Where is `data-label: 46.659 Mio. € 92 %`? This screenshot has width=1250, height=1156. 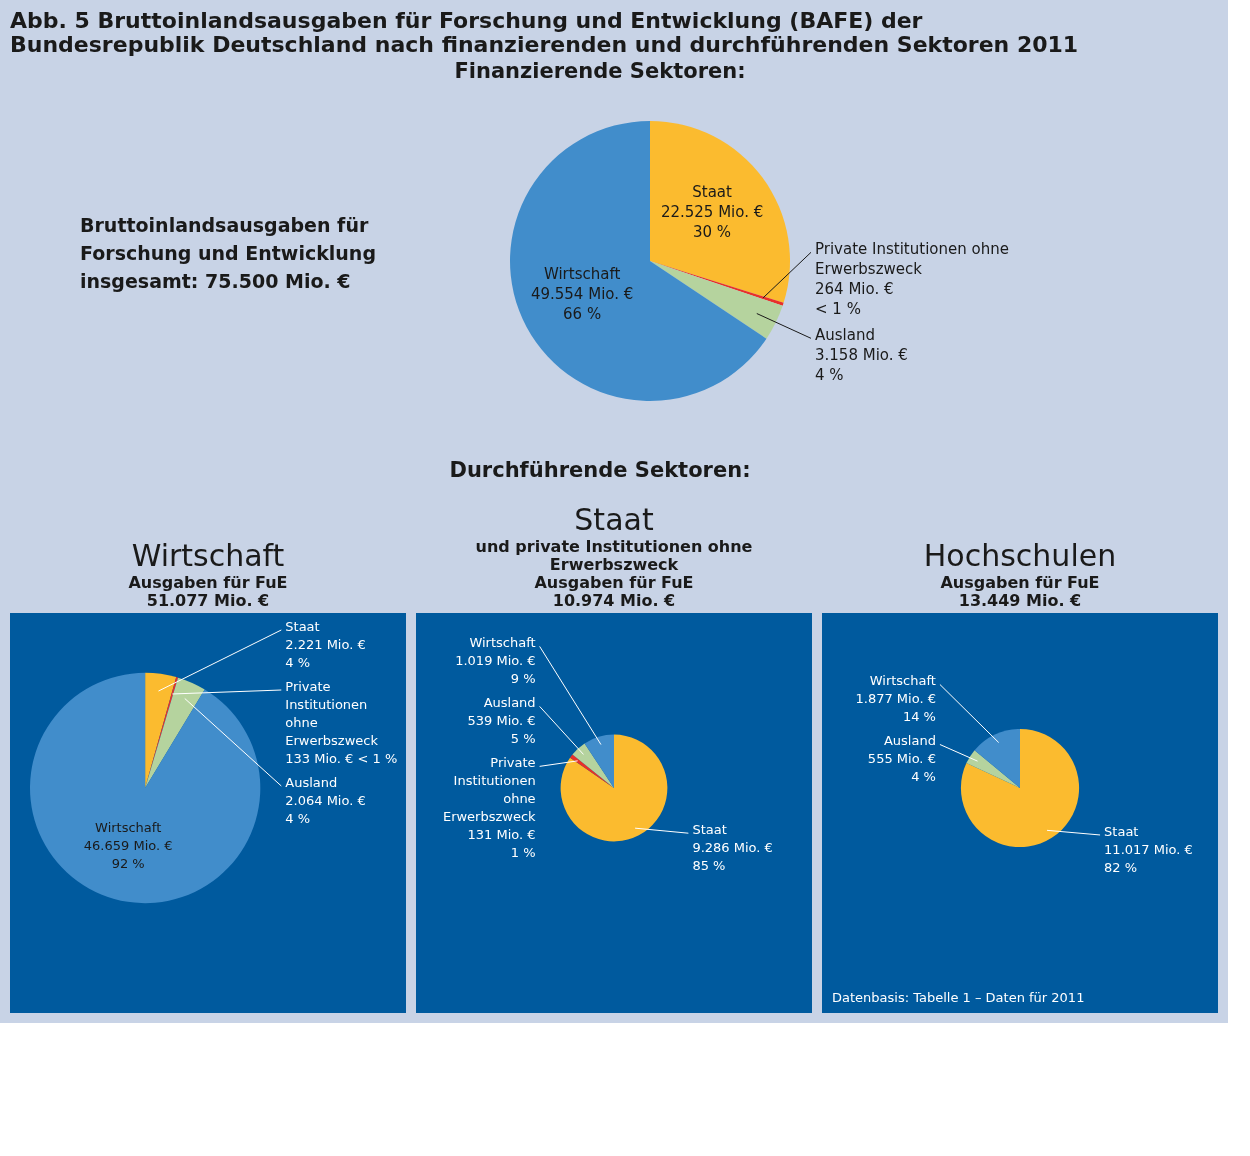 data-label: 46.659 Mio. € 92 % is located at coordinates (128, 855).